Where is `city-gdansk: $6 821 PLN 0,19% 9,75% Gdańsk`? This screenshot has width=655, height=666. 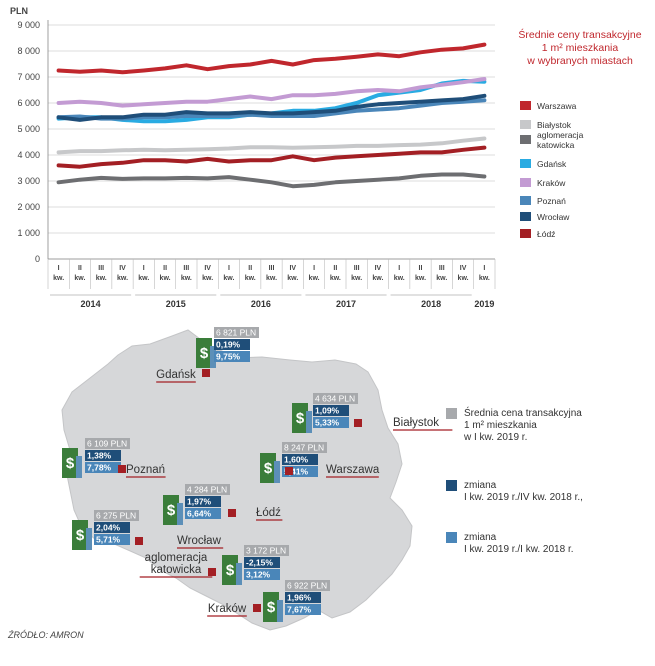 city-gdansk: $6 821 PLN 0,19% 9,75% Gdańsk is located at coordinates (207, 355).